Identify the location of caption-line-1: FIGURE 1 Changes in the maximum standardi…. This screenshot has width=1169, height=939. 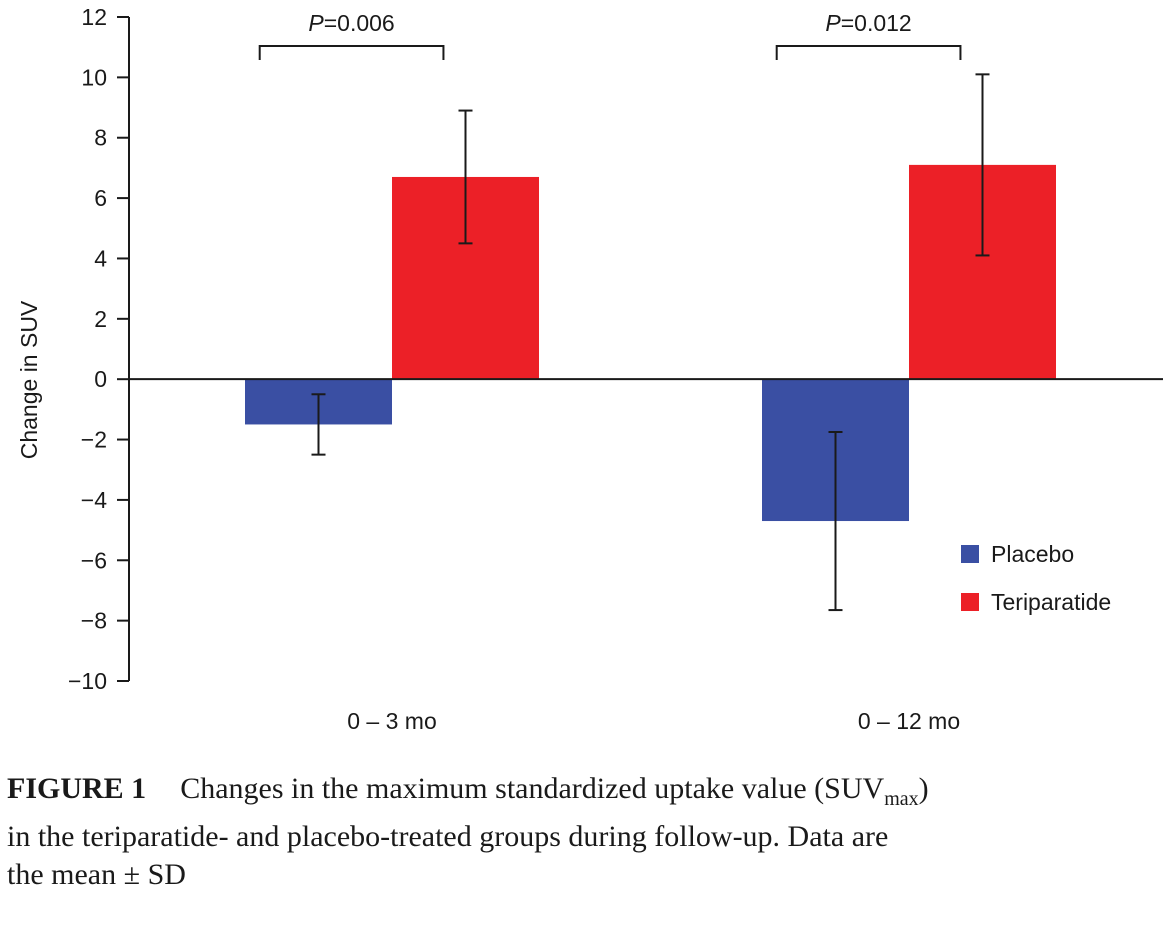
(587, 794).